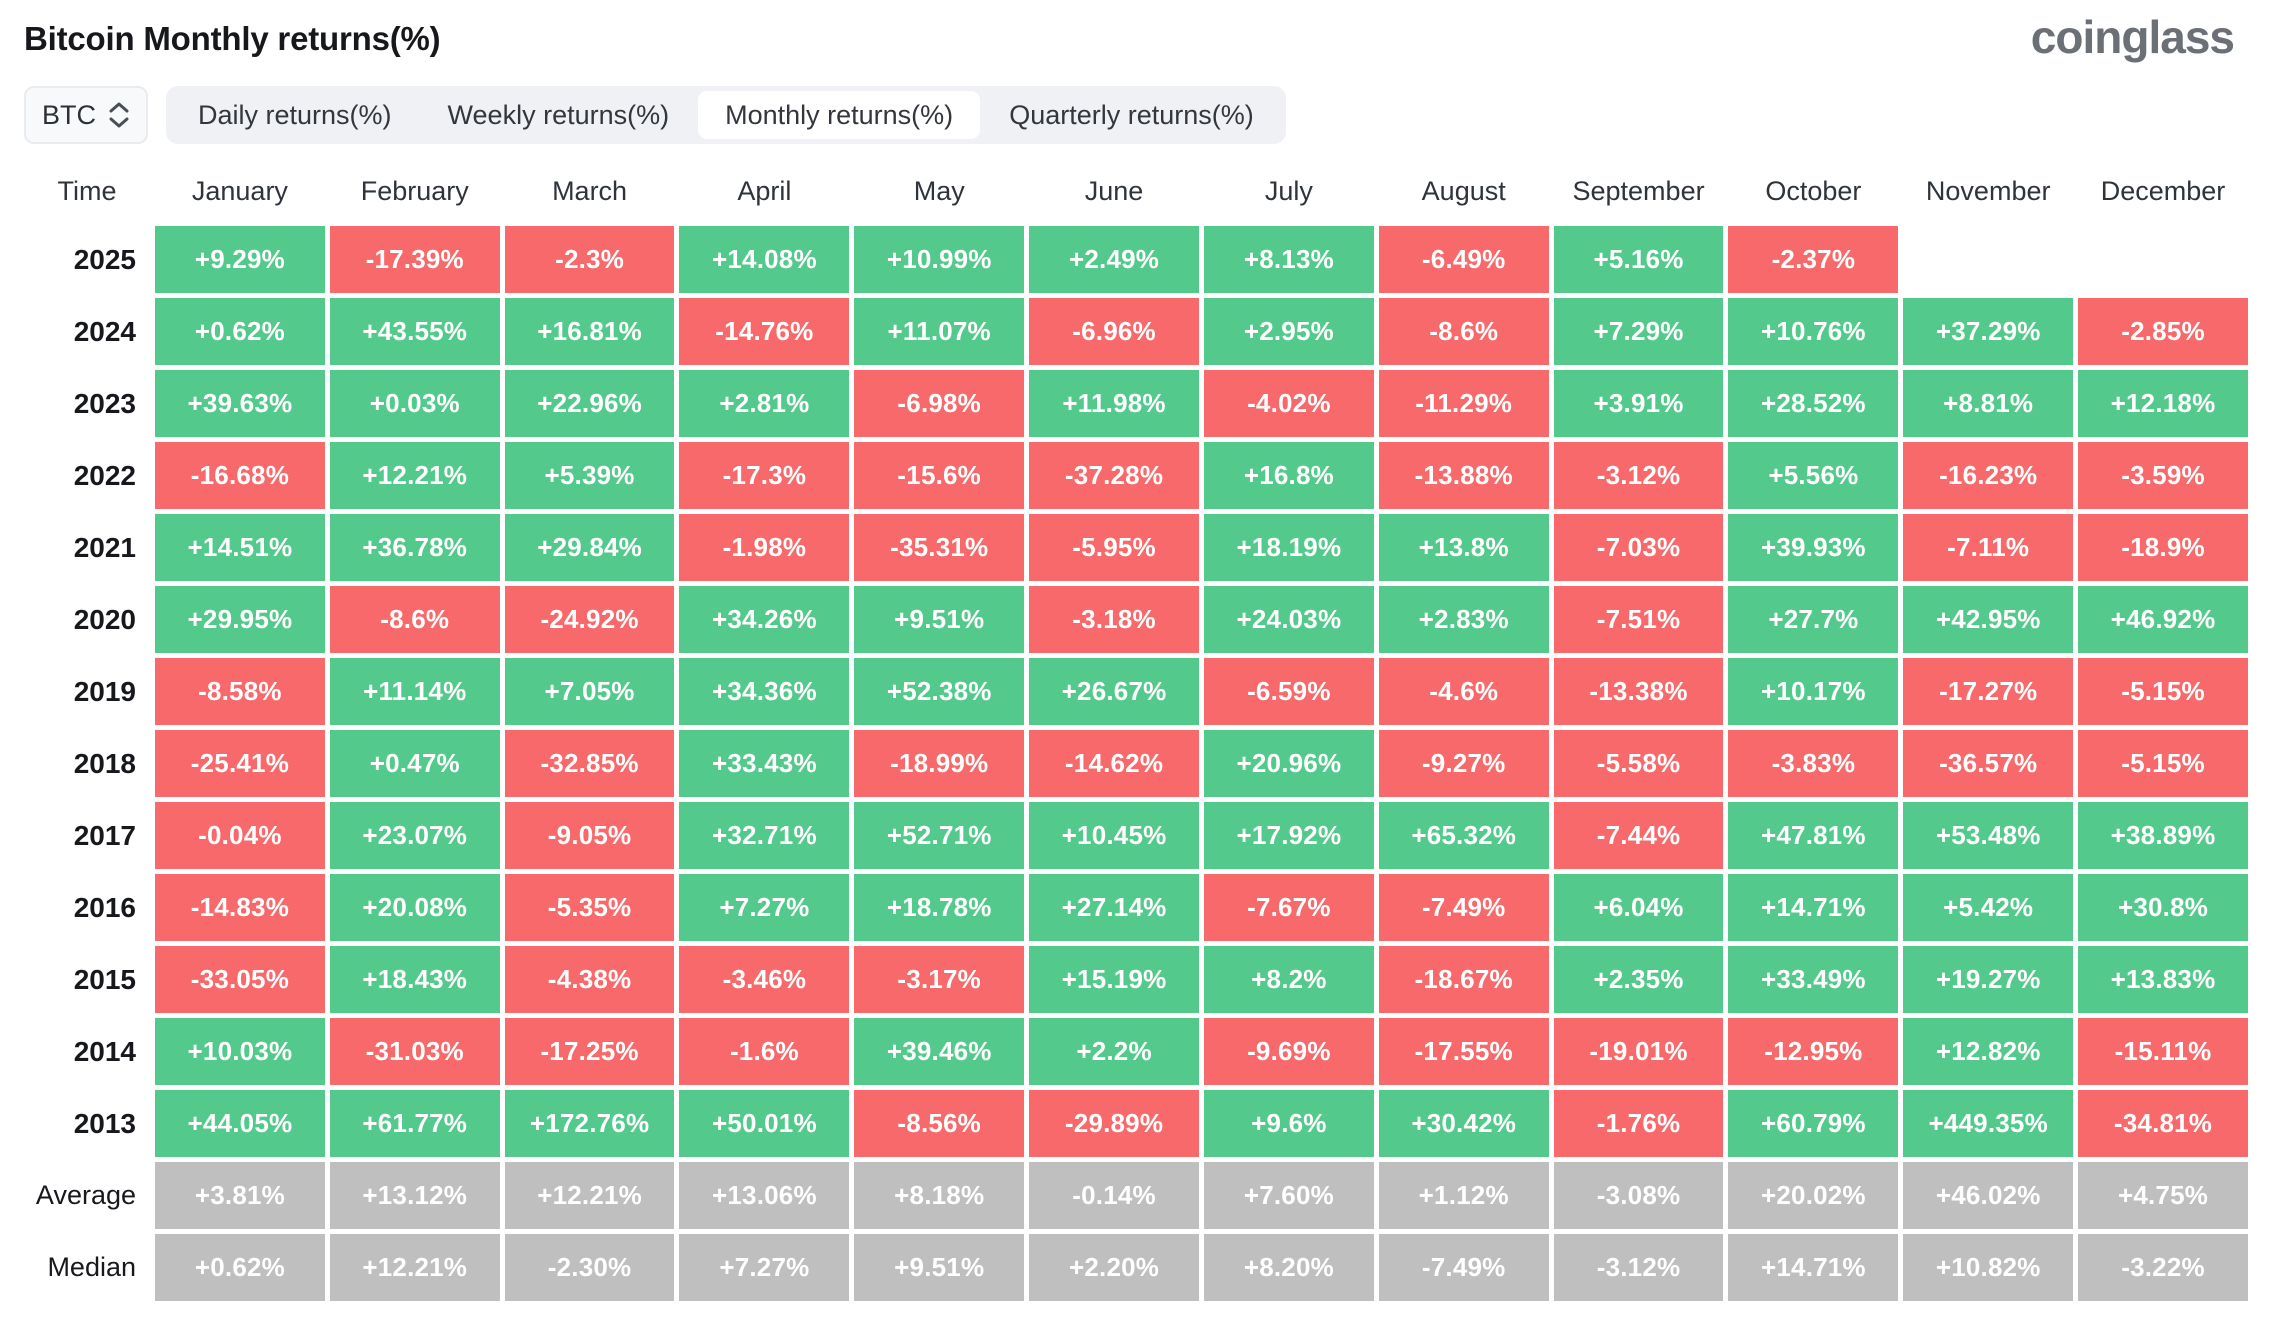 This screenshot has height=1340, width=2272. Describe the element at coordinates (240, 331) in the screenshot. I see `return-cell: +0.62%` at that location.